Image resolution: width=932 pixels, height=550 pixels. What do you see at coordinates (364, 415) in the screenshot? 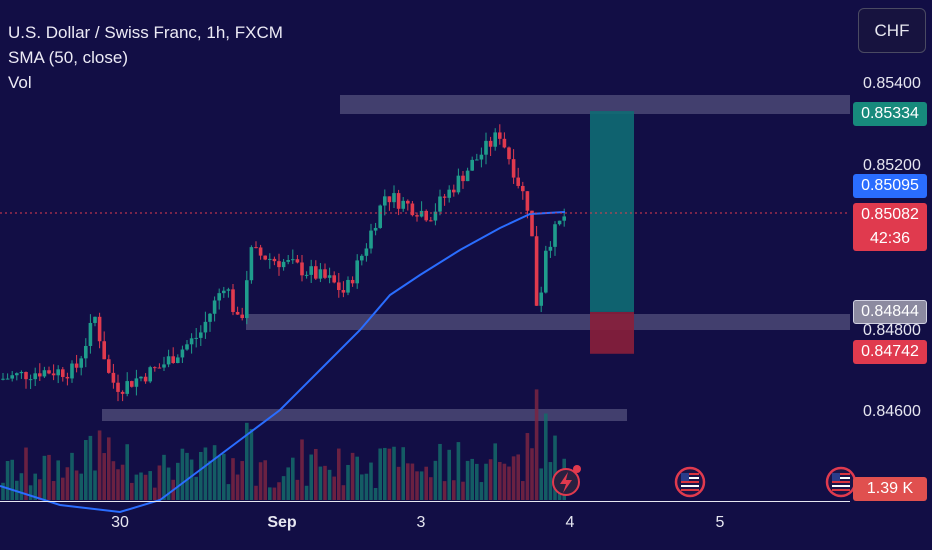
I see `support-zone-lower` at bounding box center [364, 415].